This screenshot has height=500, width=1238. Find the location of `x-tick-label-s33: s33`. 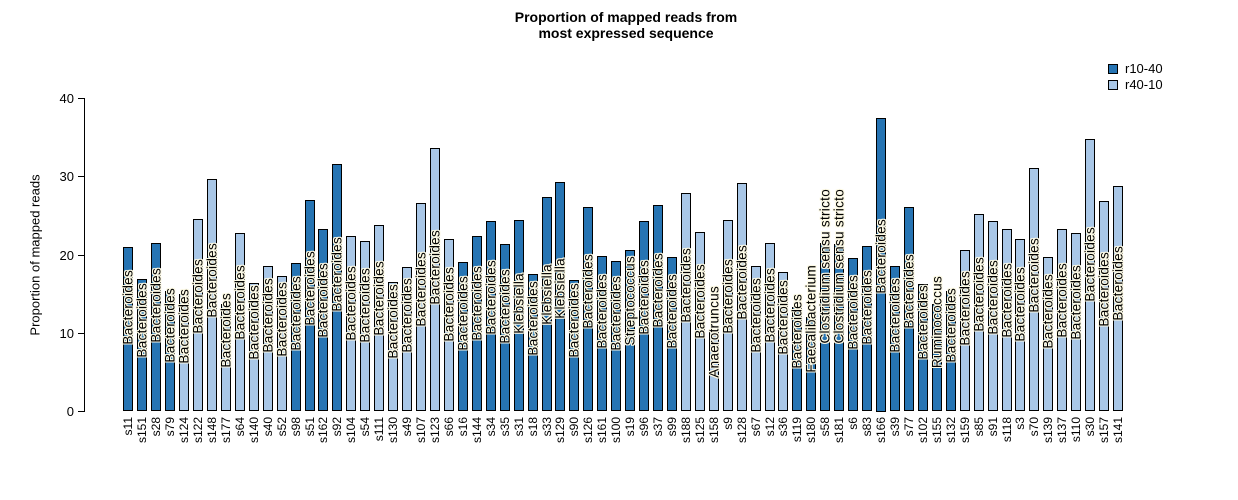

x-tick-label-s33: s33 is located at coordinates (546, 427).